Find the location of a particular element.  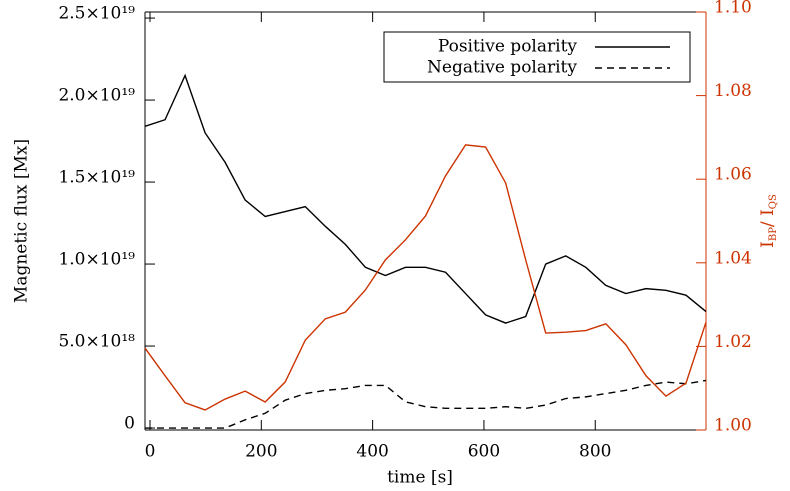

y2-tick-label: 1.02 is located at coordinates (733, 342).